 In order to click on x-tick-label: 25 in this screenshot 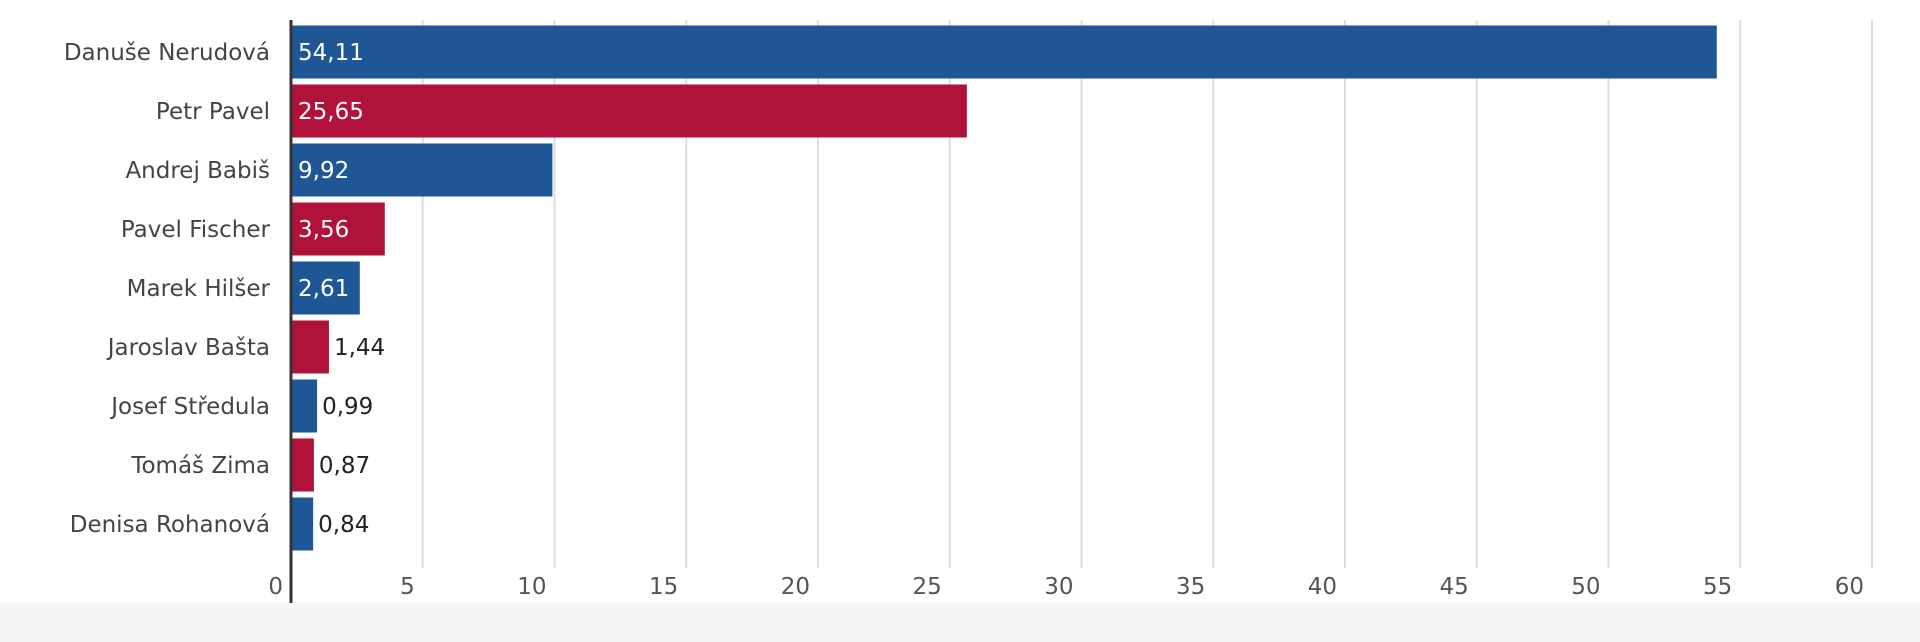, I will do `click(926, 587)`.